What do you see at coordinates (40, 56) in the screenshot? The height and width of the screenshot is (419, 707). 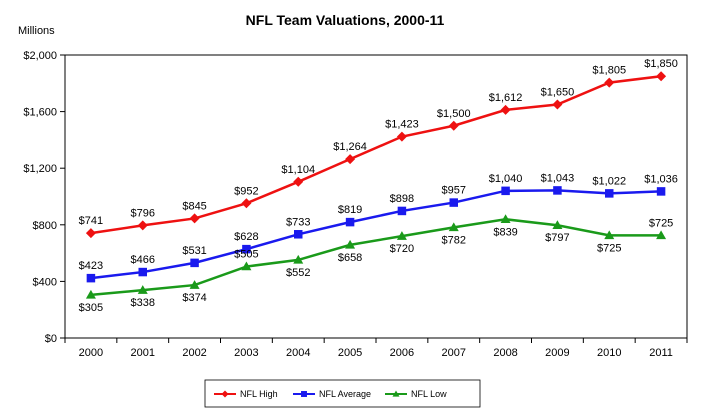 I see `y-tick-label: $2,000` at bounding box center [40, 56].